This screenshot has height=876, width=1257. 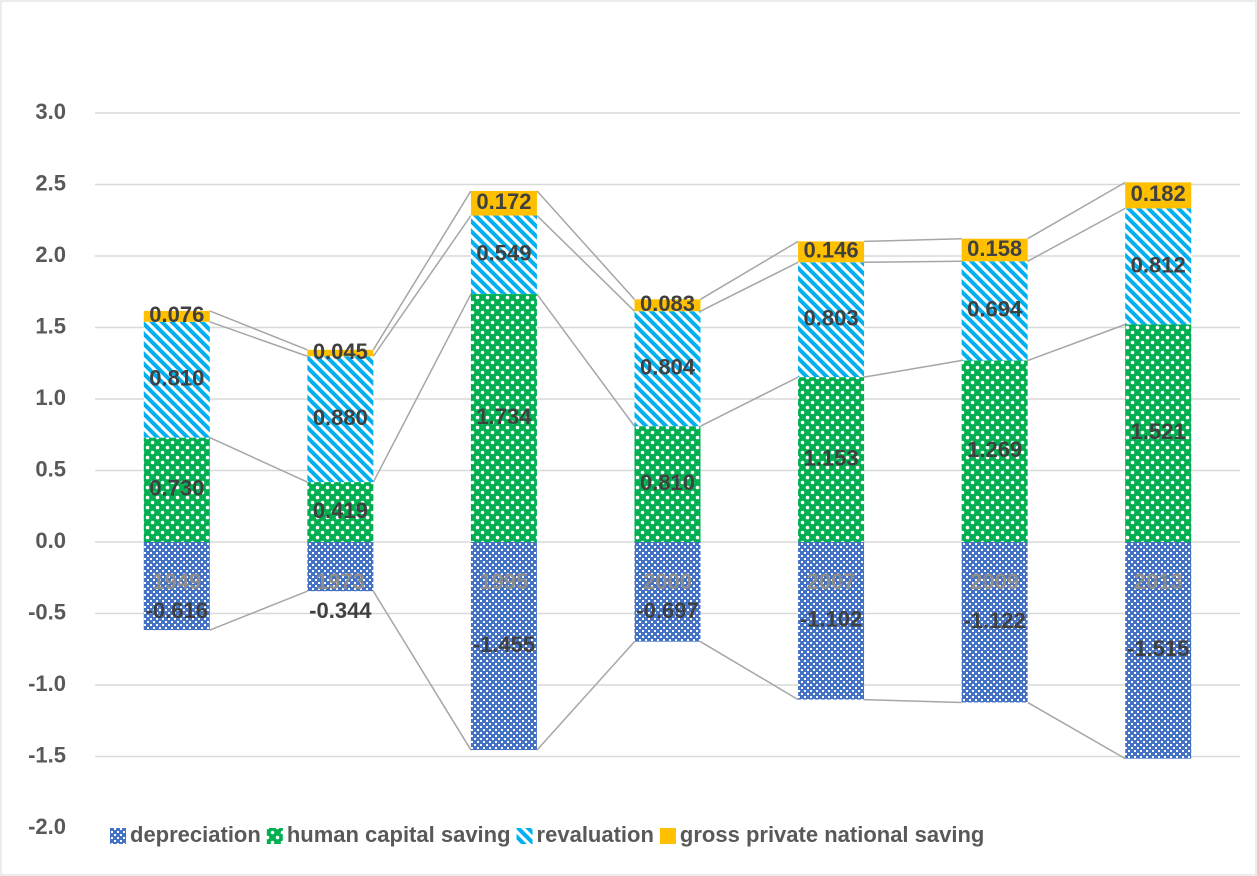 What do you see at coordinates (832, 834) in the screenshot?
I see `legend-label: gross private national saving` at bounding box center [832, 834].